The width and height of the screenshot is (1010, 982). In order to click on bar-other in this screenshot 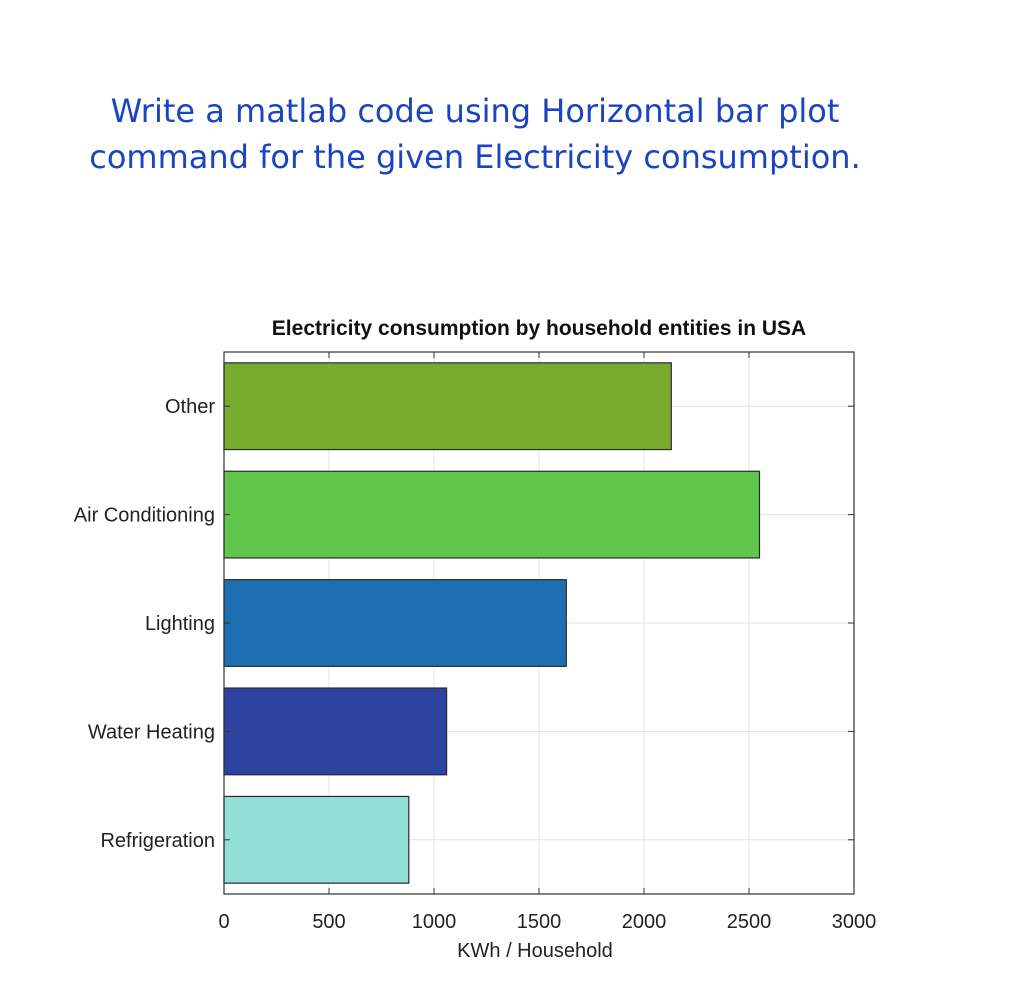, I will do `click(447, 406)`.